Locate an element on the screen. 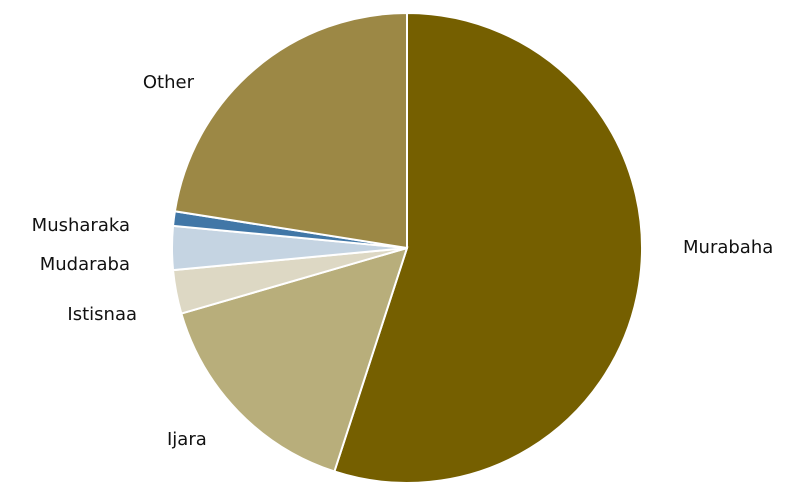 This screenshot has width=794, height=487. slice-label-other: Other is located at coordinates (169, 82).